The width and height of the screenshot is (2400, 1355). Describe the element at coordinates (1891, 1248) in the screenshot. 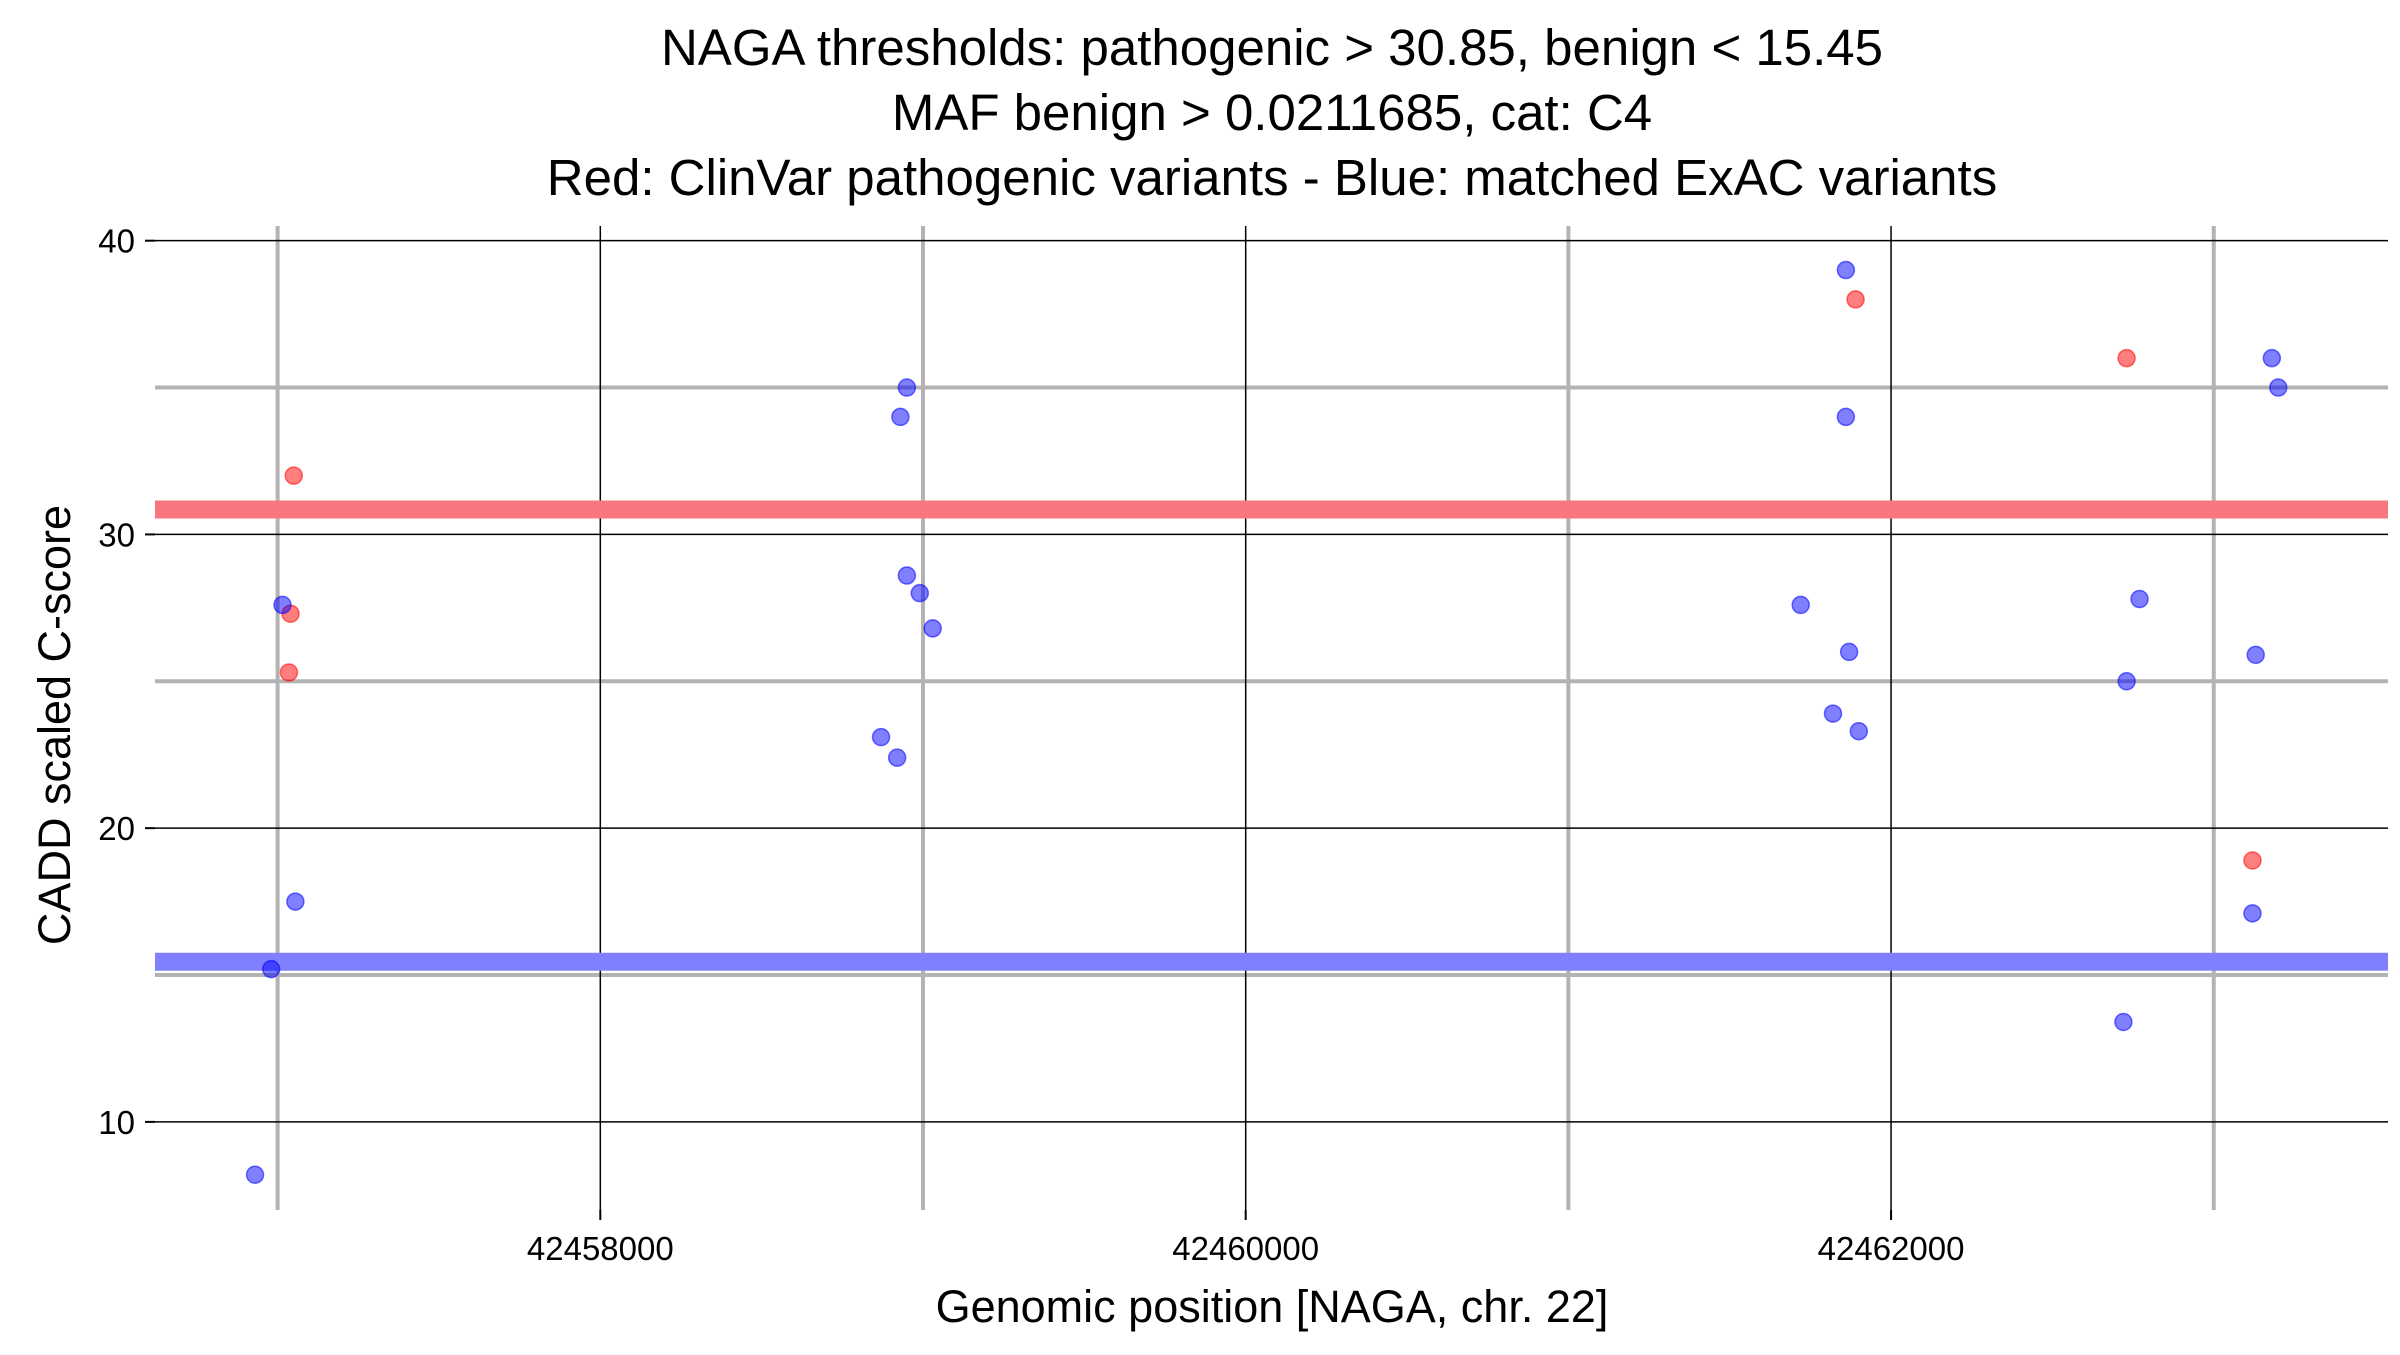

I see `x-tick-label: 42462000` at that location.